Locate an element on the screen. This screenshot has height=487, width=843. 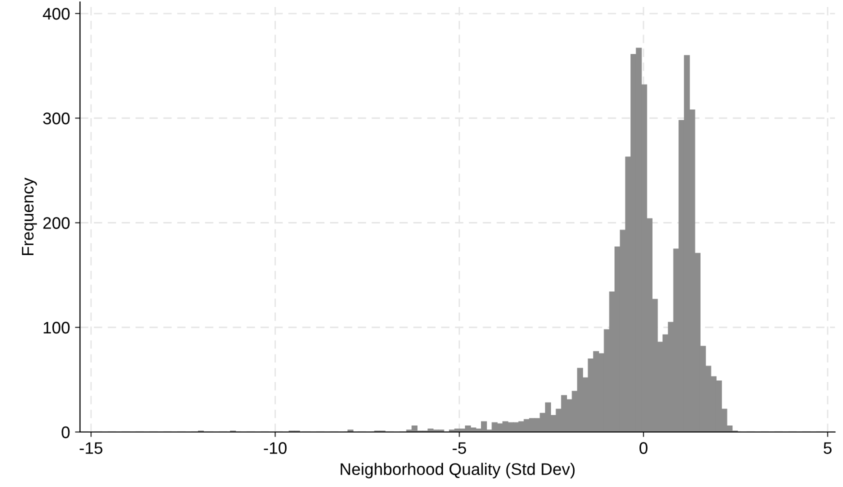
x-axis-title: Neighborhood Quality (Std Dev) is located at coordinates (457, 470).